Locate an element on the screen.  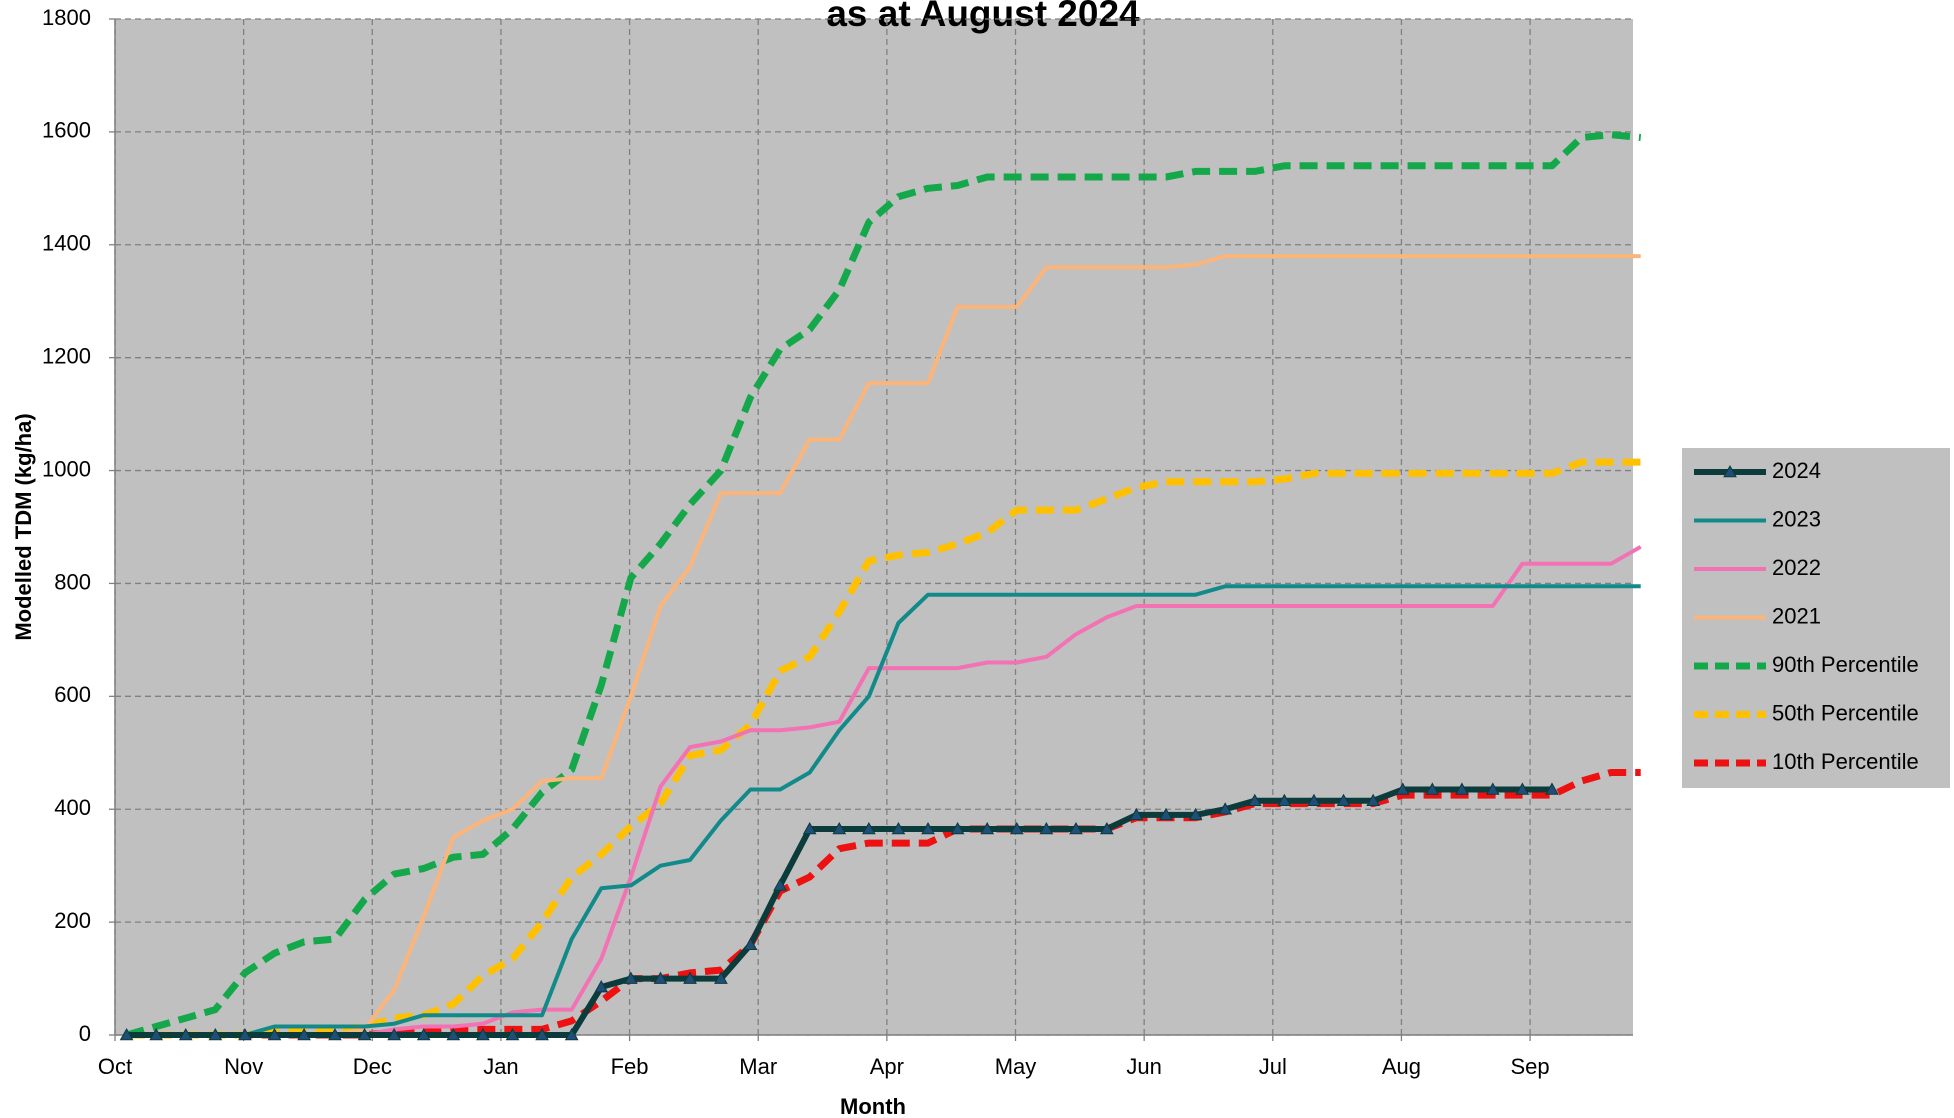
y-tick-label: 0 is located at coordinates (85, 1033).